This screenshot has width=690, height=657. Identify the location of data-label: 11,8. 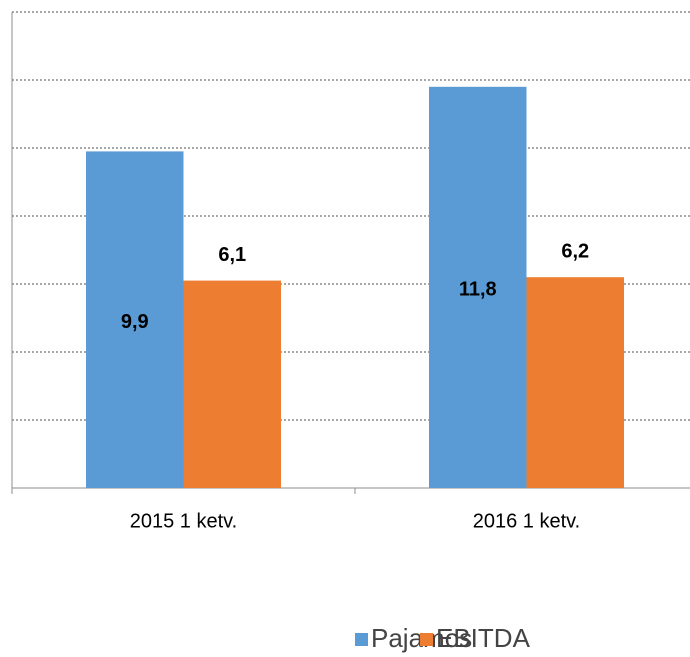
(478, 290).